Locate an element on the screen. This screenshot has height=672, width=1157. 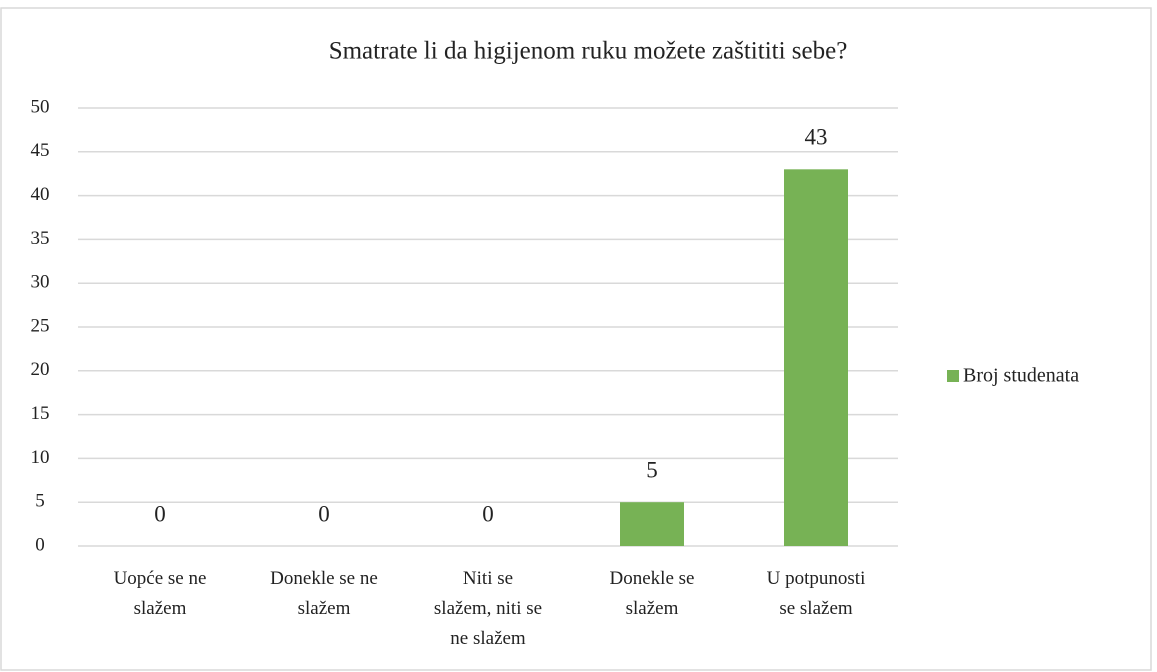
x-tick-label: Uopće se ne slažem is located at coordinates (160, 593).